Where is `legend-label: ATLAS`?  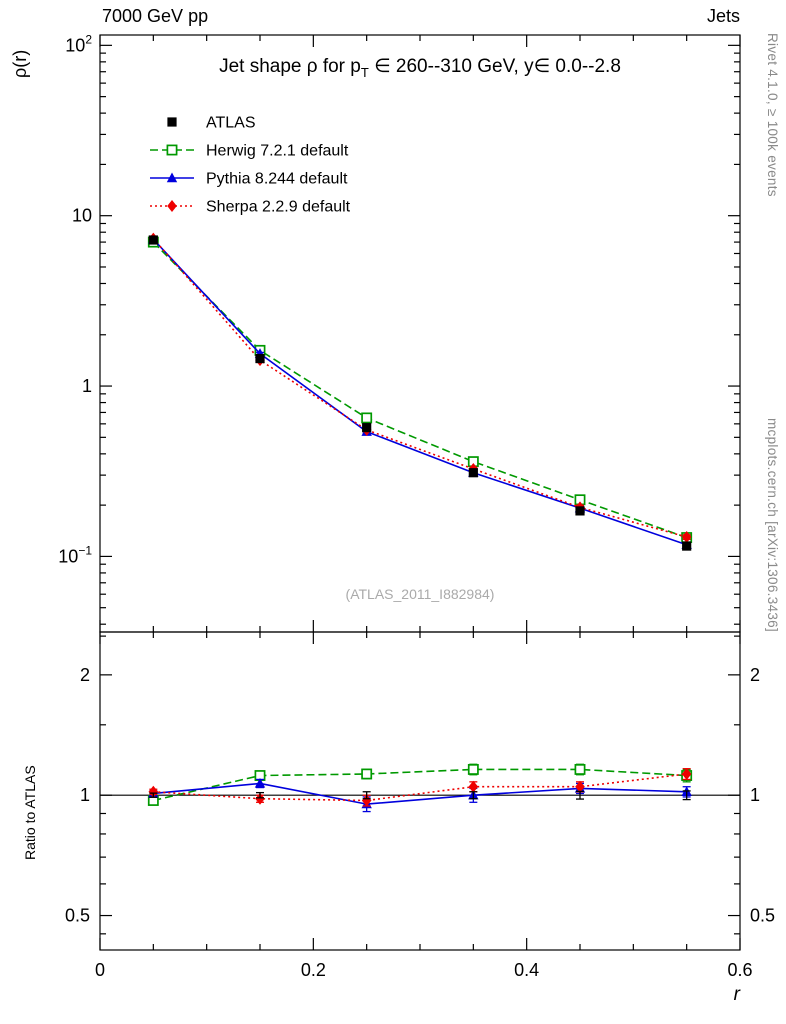
legend-label: ATLAS is located at coordinates (231, 123).